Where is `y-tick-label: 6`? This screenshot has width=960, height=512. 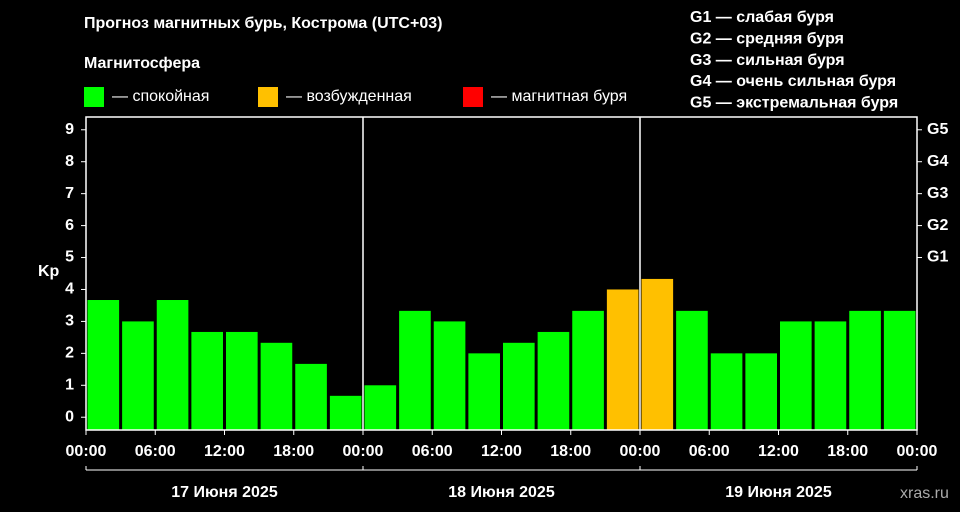 y-tick-label: 6 is located at coordinates (69, 225).